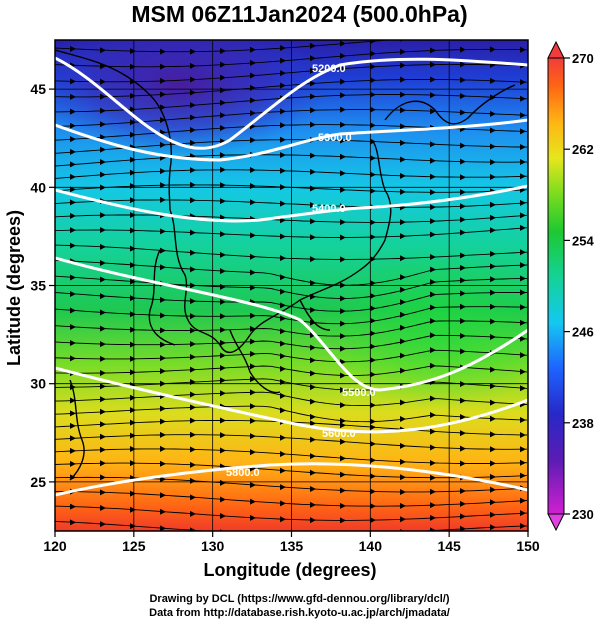 Image resolution: width=599 pixels, height=625 pixels. I want to click on y-tick-label: 35, so click(38, 286).